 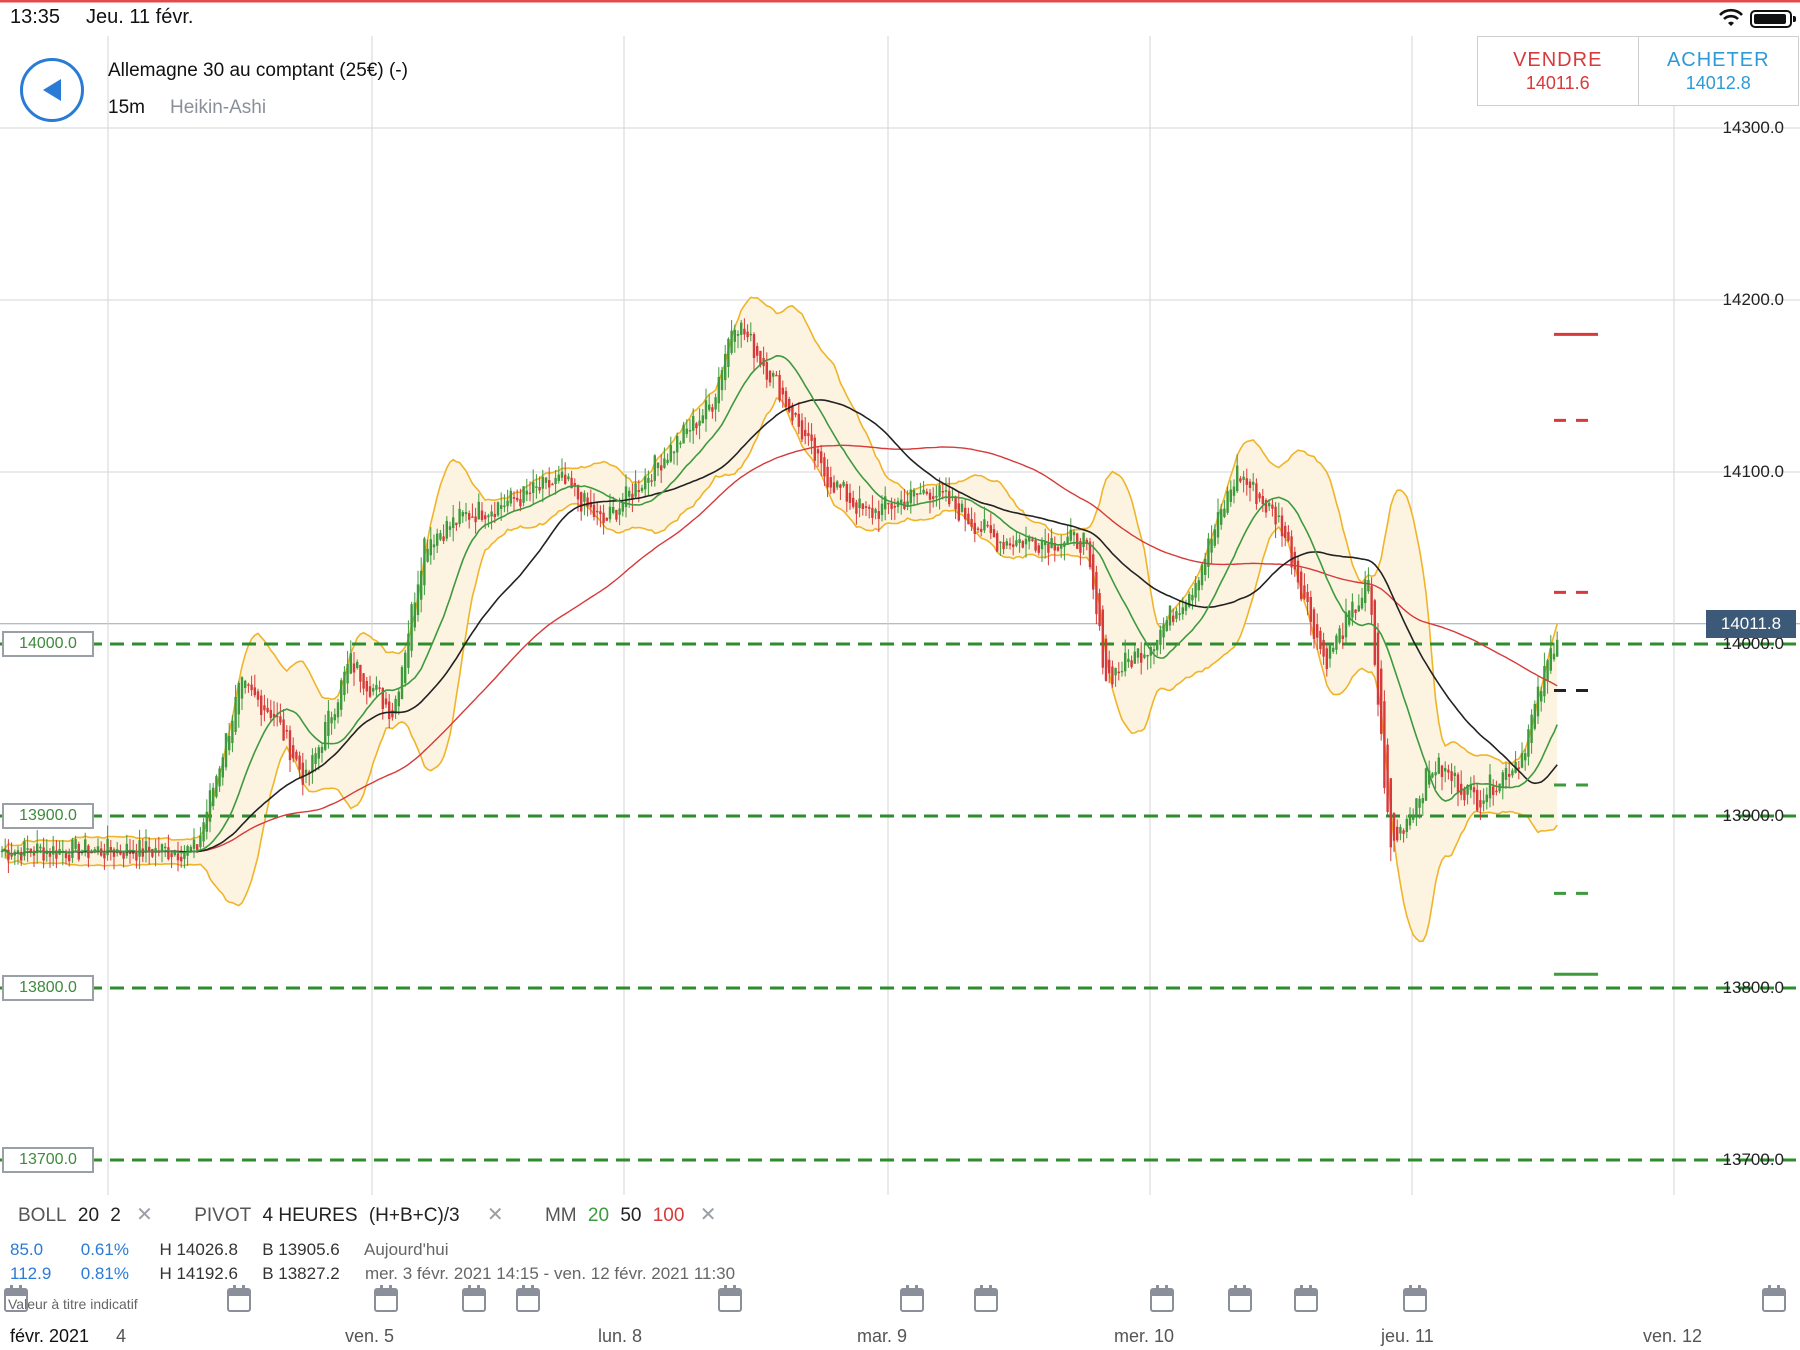 What do you see at coordinates (144, 1215) in the screenshot?
I see `remove-boll-icon: ✕` at bounding box center [144, 1215].